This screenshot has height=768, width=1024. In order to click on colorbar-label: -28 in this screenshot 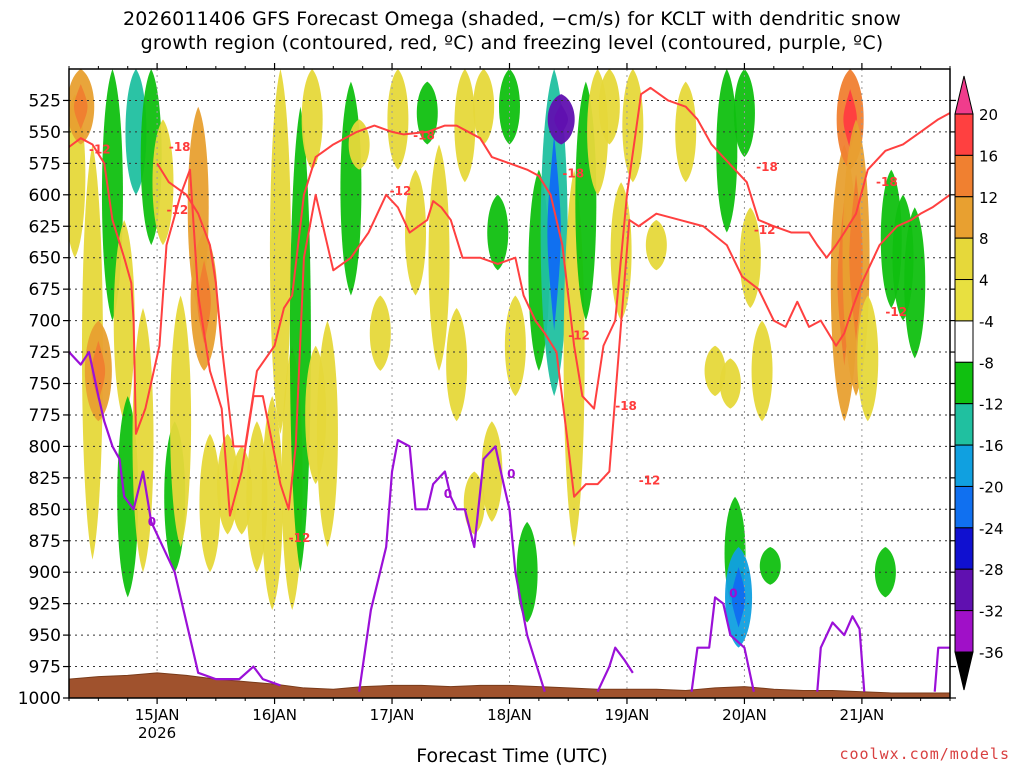, I will do `click(991, 570)`.